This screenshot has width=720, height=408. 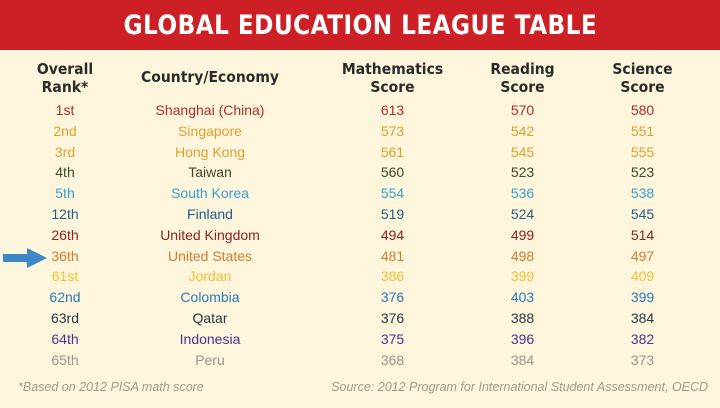 I want to click on header-math: Mathematics Score, so click(x=392, y=78).